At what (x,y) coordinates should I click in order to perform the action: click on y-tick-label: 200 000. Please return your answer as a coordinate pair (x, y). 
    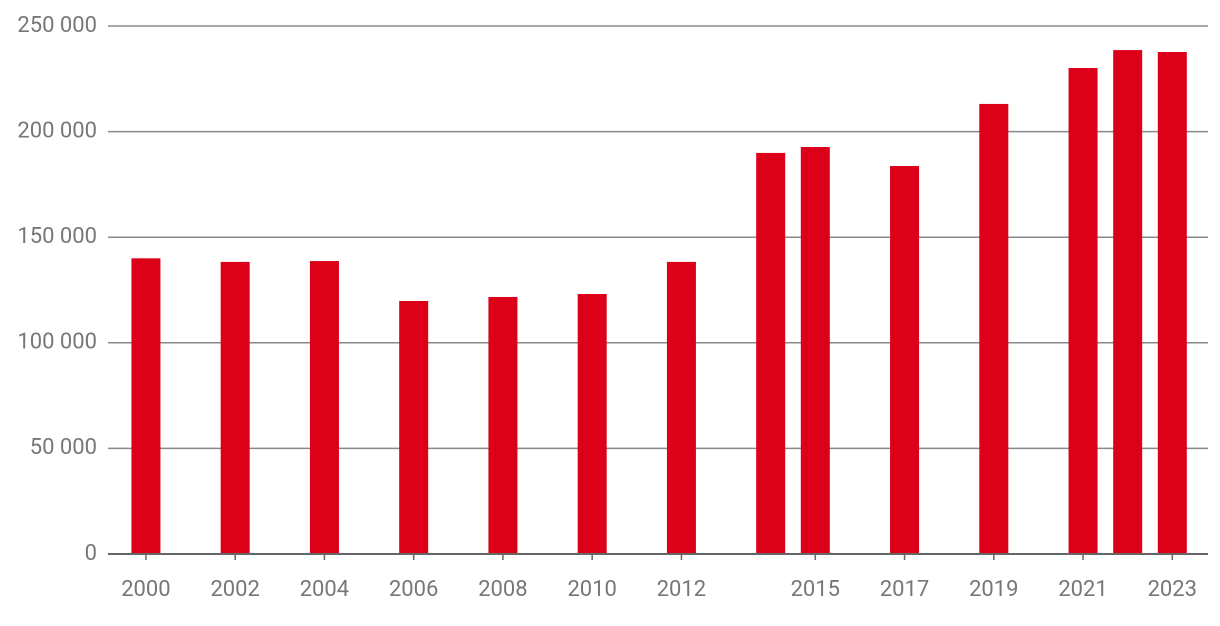
    Looking at the image, I should click on (57, 130).